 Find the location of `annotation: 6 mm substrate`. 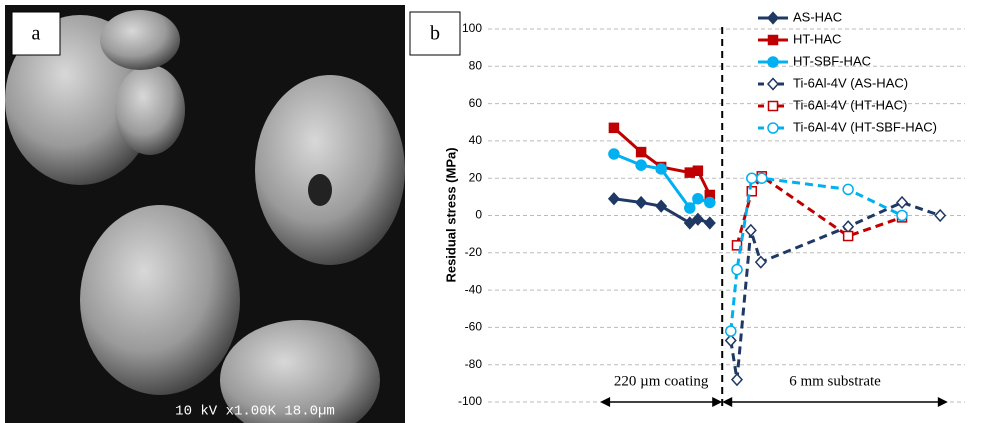

annotation: 6 mm substrate is located at coordinates (835, 381).